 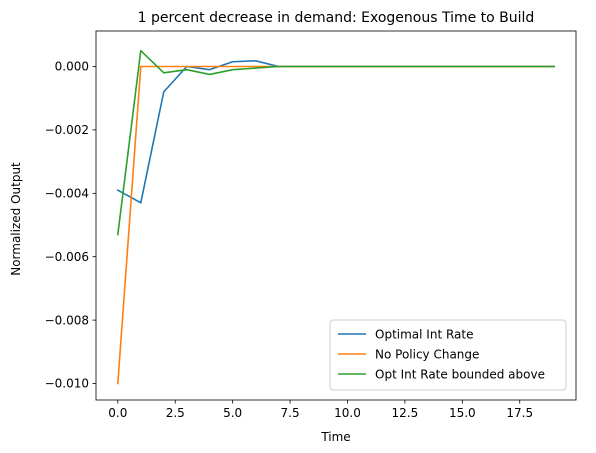 What do you see at coordinates (16, 219) in the screenshot?
I see `y-axis-label: Normalized Output` at bounding box center [16, 219].